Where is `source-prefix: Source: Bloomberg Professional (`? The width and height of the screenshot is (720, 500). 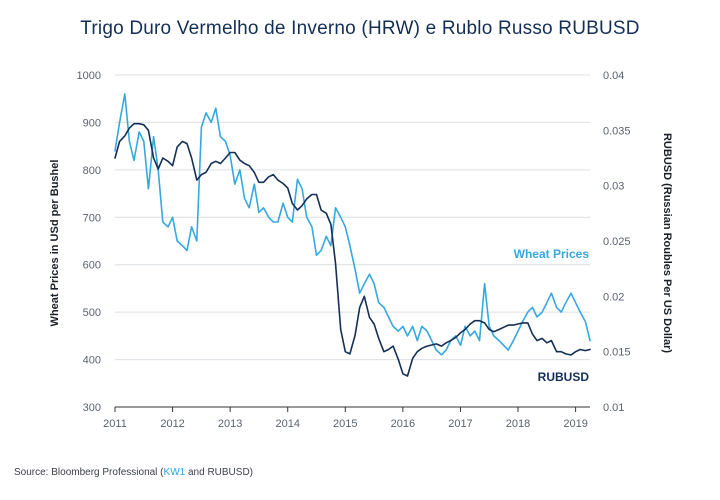 source-prefix: Source: Bloomberg Professional ( is located at coordinates (89, 472).